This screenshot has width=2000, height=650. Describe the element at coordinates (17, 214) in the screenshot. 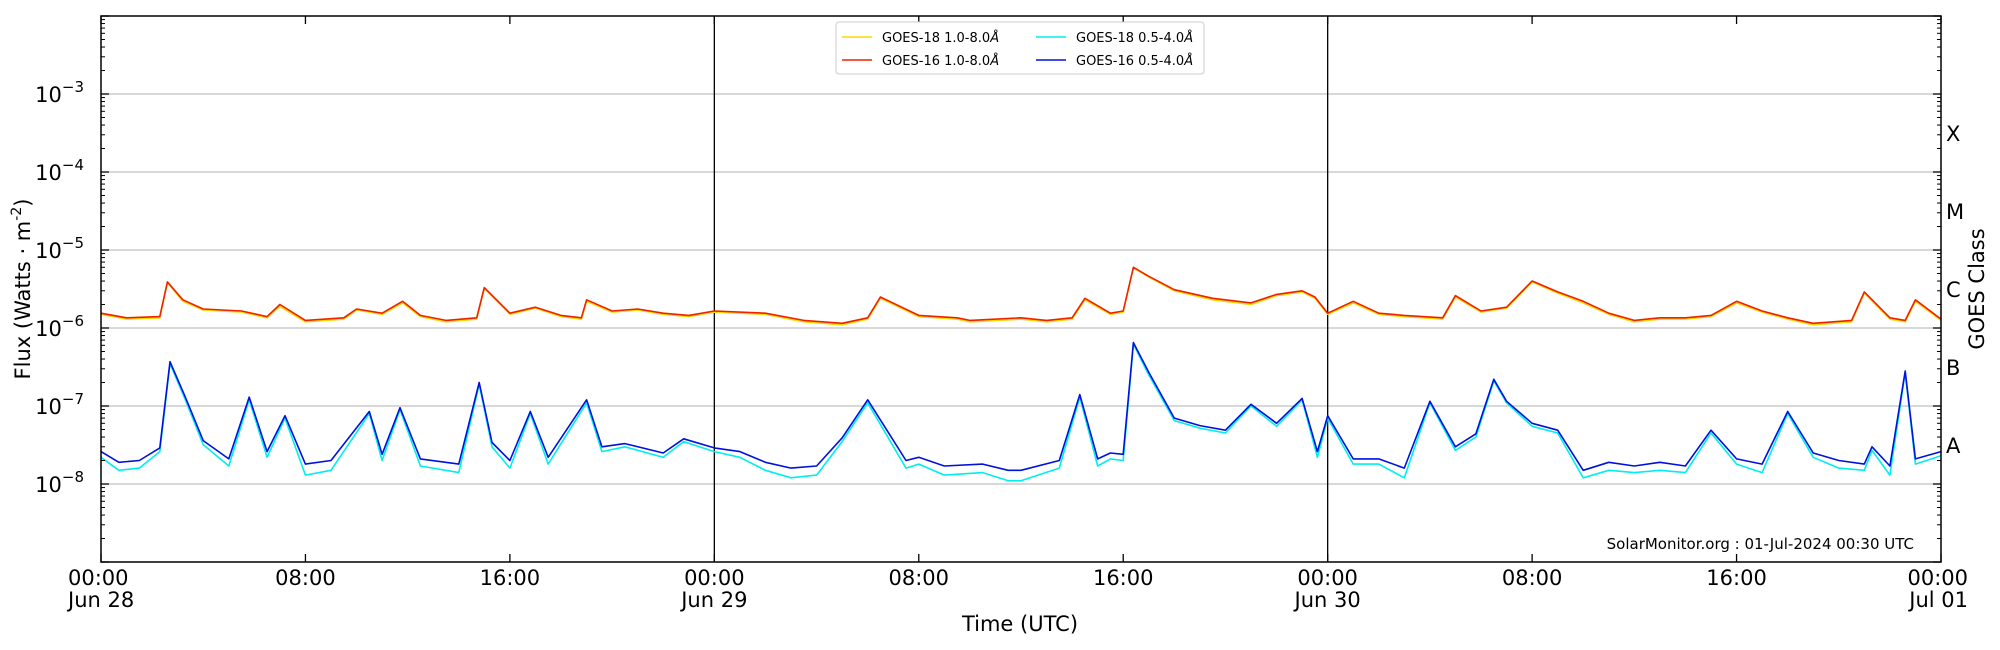

I see `y-axis-title-sup: -2` at that location.